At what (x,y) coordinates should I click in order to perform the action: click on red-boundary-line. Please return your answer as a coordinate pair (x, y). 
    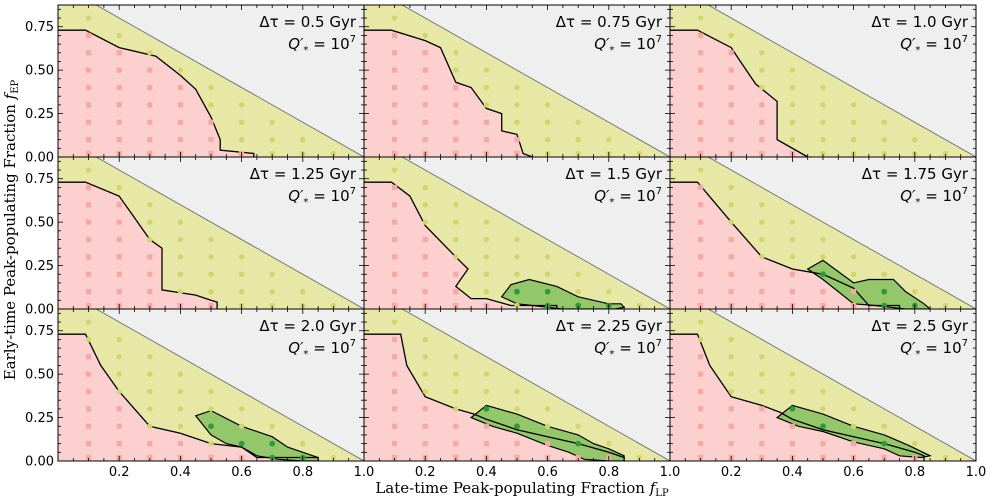
    Looking at the image, I should click on (188, 397).